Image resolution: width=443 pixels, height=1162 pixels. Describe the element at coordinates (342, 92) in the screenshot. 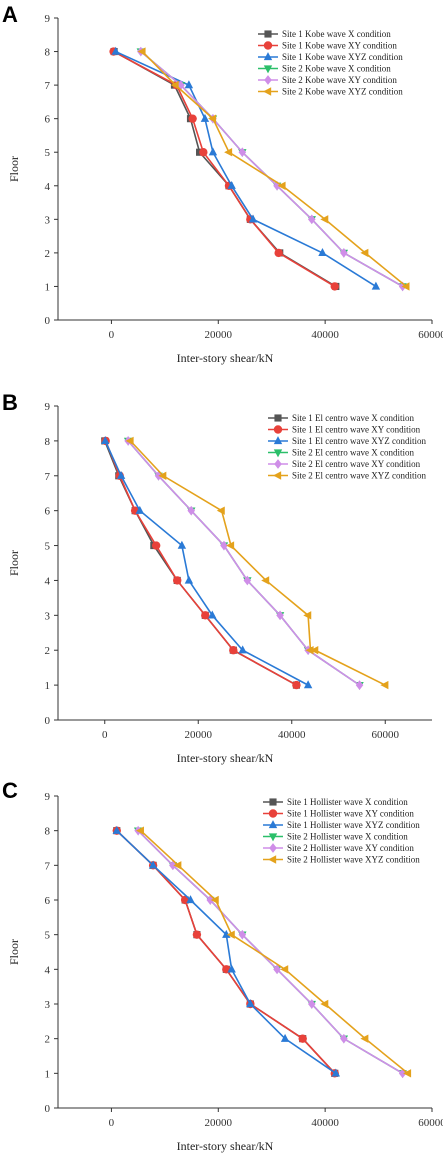

I see `legend-label: Site 2 Kobe wave XYZ condition` at that location.